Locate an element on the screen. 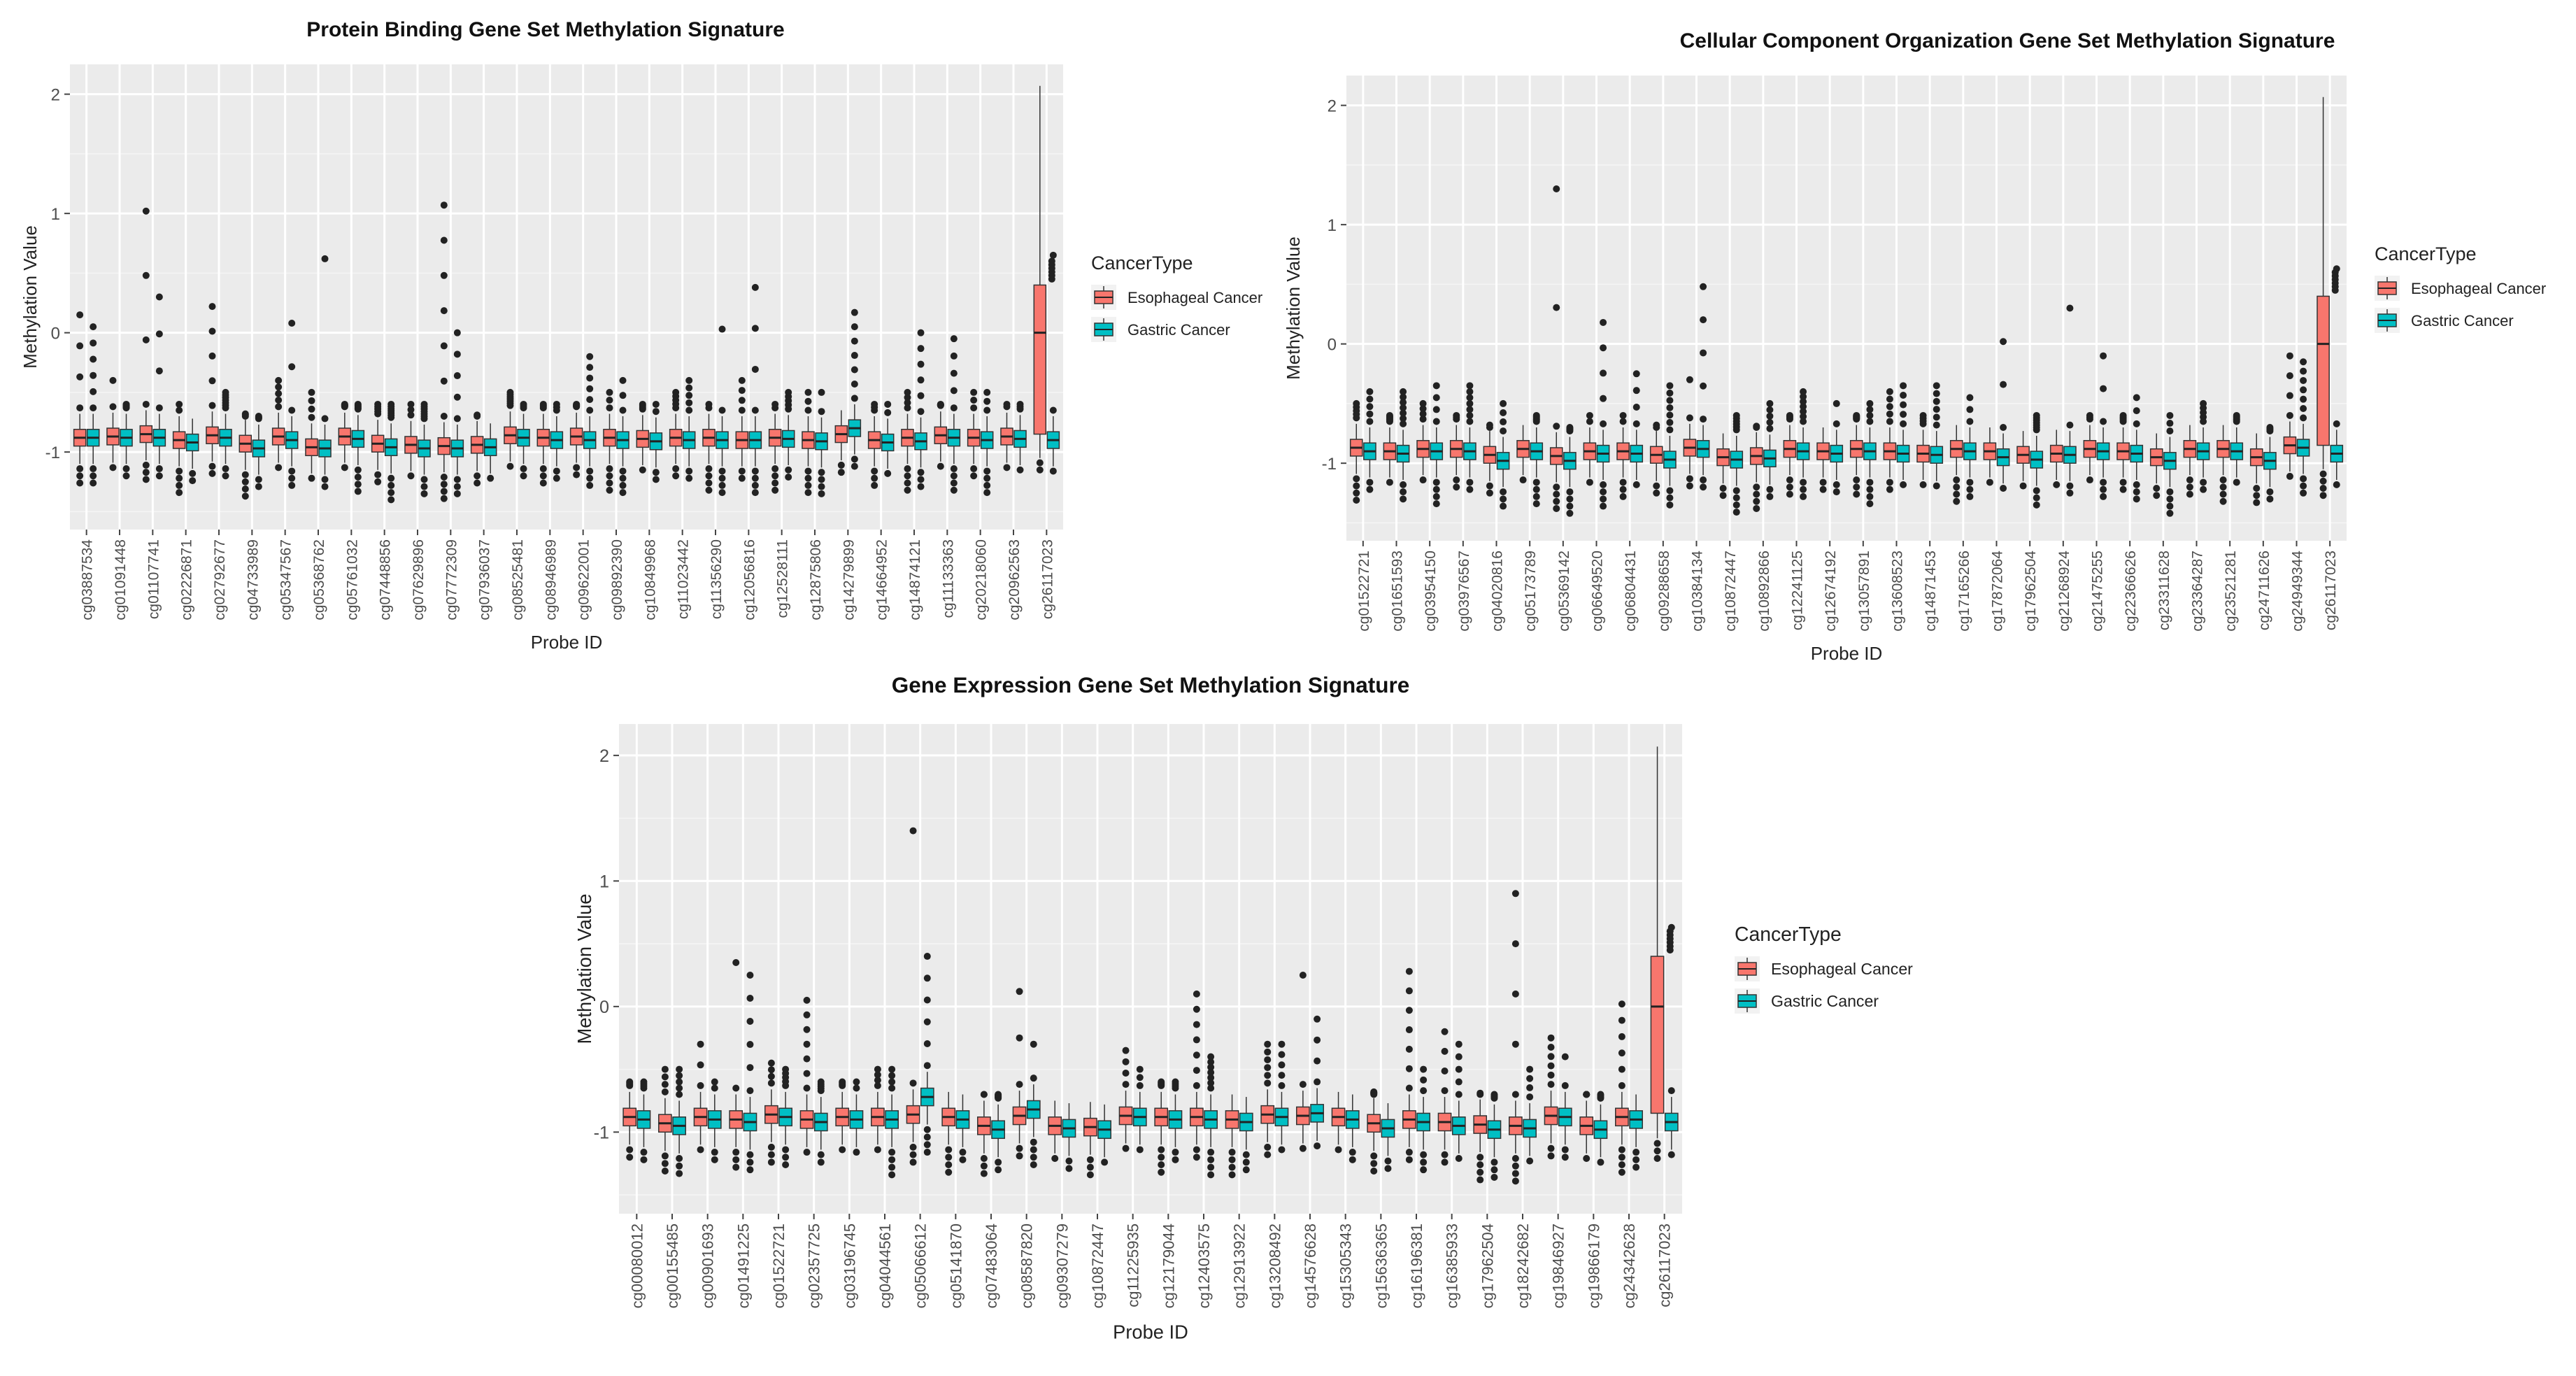  box-gastric-cg11023442 is located at coordinates (689, 429).